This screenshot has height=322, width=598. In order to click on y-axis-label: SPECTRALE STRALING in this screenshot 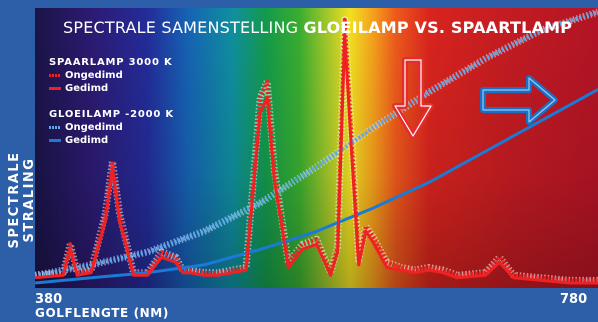, I will do `click(22, 200)`.